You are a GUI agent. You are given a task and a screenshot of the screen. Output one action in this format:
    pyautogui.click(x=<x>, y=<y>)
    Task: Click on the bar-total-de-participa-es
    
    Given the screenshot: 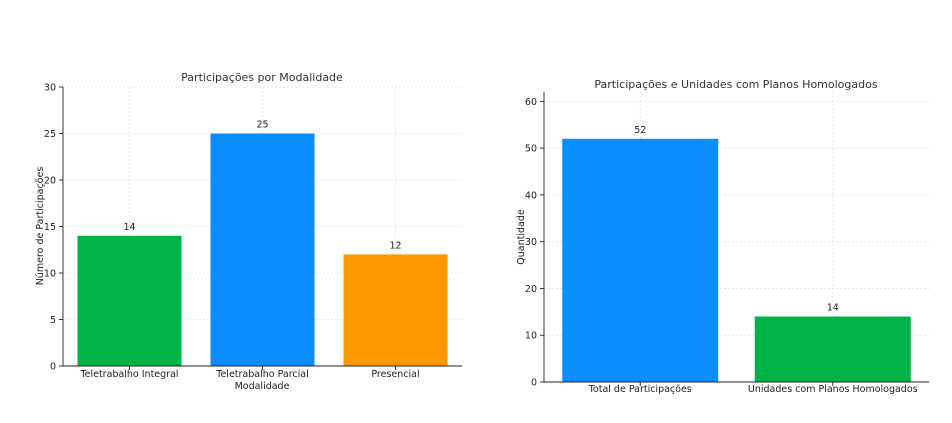 What is the action you would take?
    pyautogui.click(x=640, y=260)
    